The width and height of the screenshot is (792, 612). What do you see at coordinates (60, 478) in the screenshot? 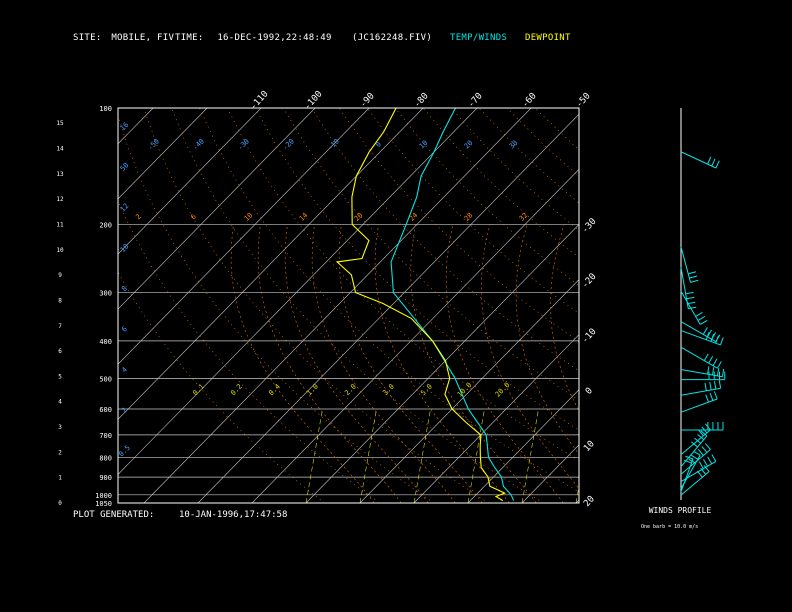
I see `height-km-label: 1` at bounding box center [60, 478].